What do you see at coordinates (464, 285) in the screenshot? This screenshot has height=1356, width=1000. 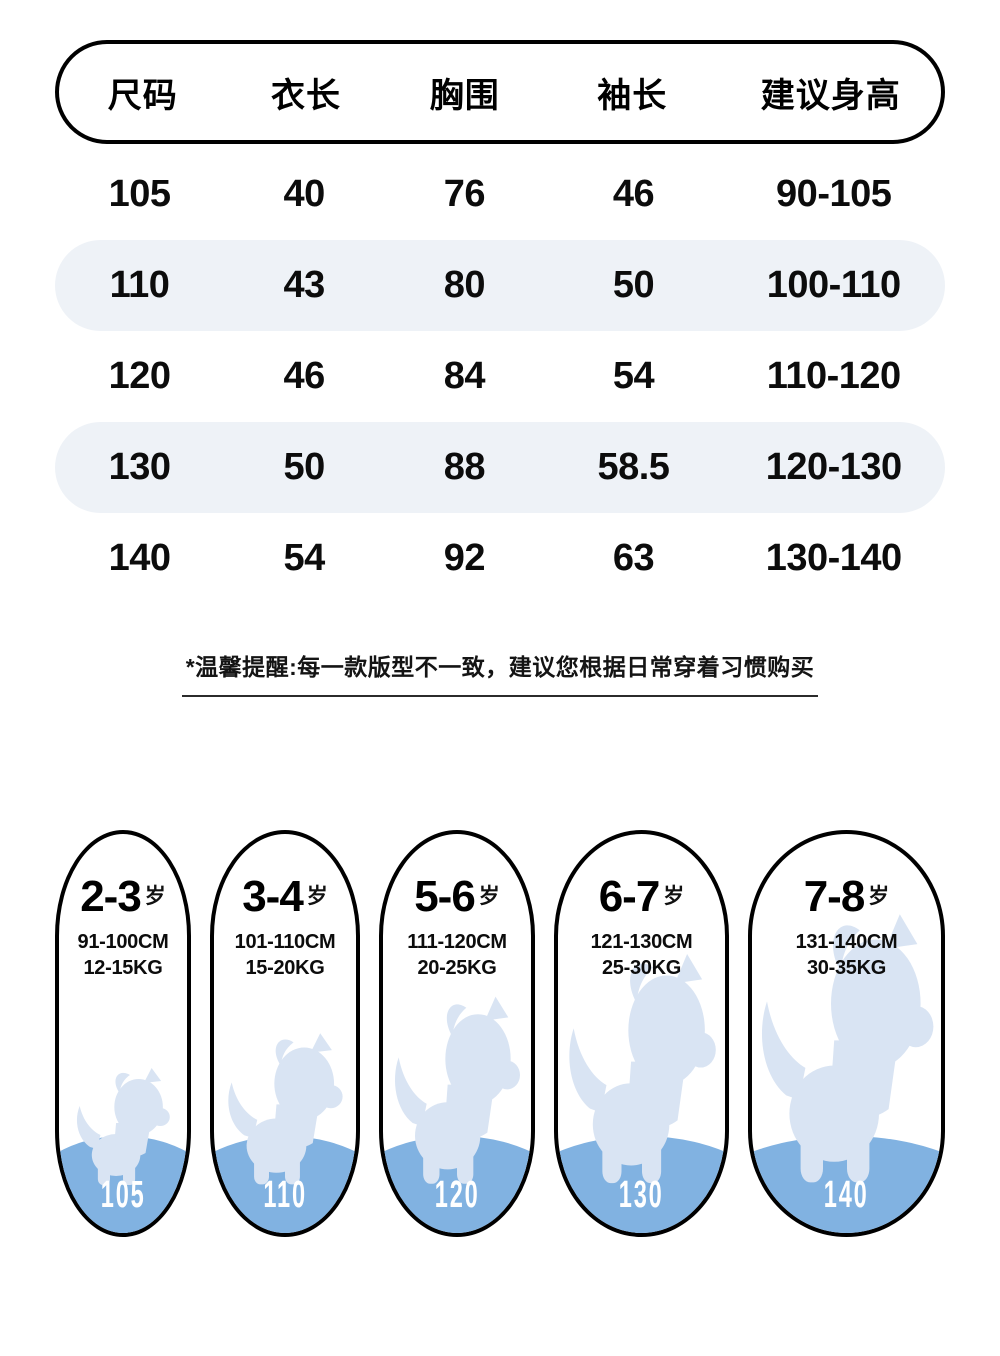 I see `table-cell: 80` at bounding box center [464, 285].